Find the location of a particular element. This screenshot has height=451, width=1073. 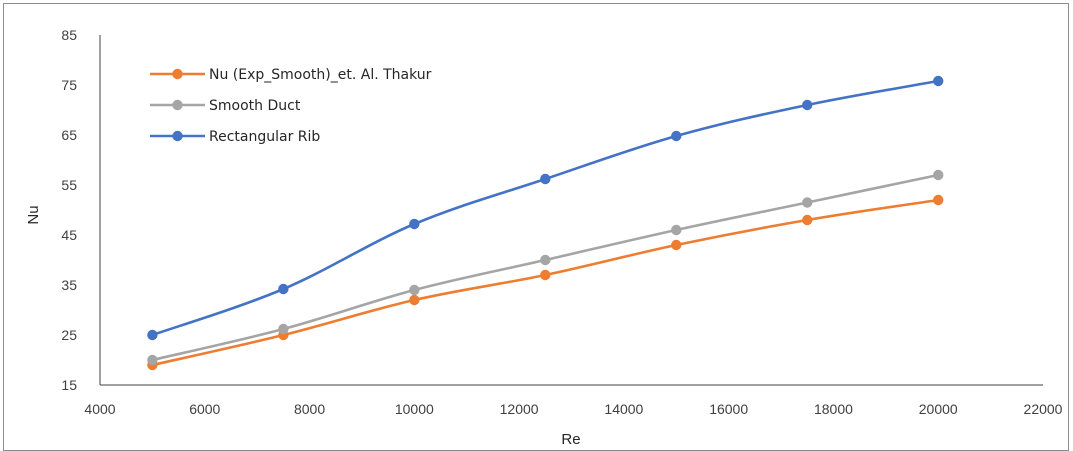

y-tick-label: 25 is located at coordinates (69, 335).